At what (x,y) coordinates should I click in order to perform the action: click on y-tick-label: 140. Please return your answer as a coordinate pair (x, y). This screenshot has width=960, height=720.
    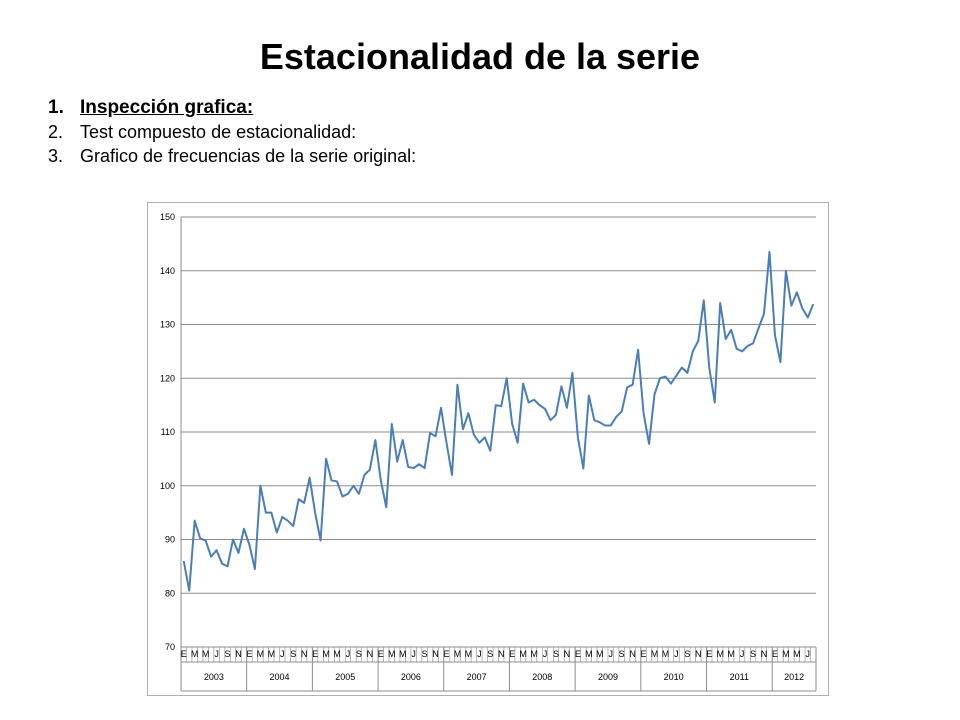
    Looking at the image, I should click on (167, 271).